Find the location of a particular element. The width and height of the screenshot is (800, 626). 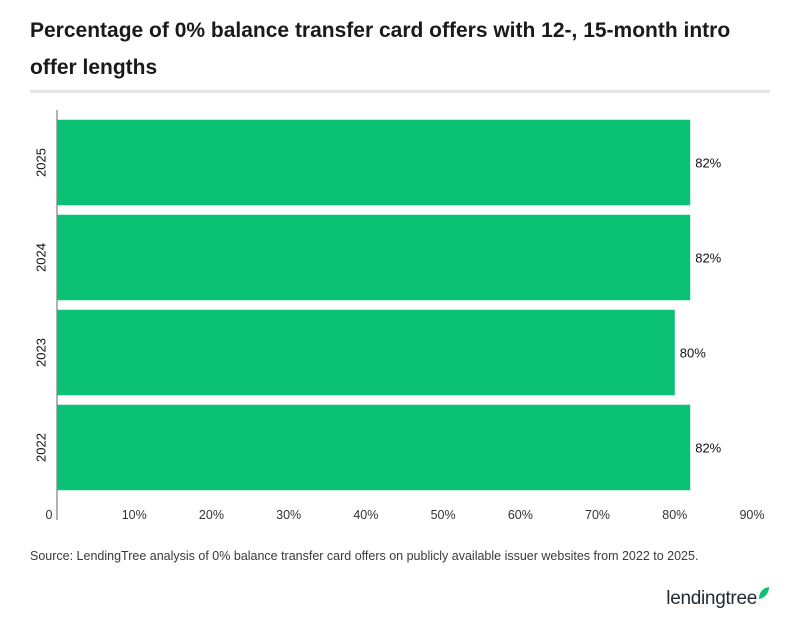

category-label-2025: 2025 is located at coordinates (40, 162).